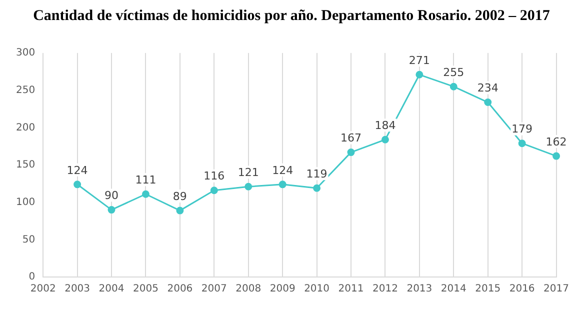 The image size is (583, 328). Describe the element at coordinates (283, 289) in the screenshot. I see `x-tick-label: 2009` at that location.